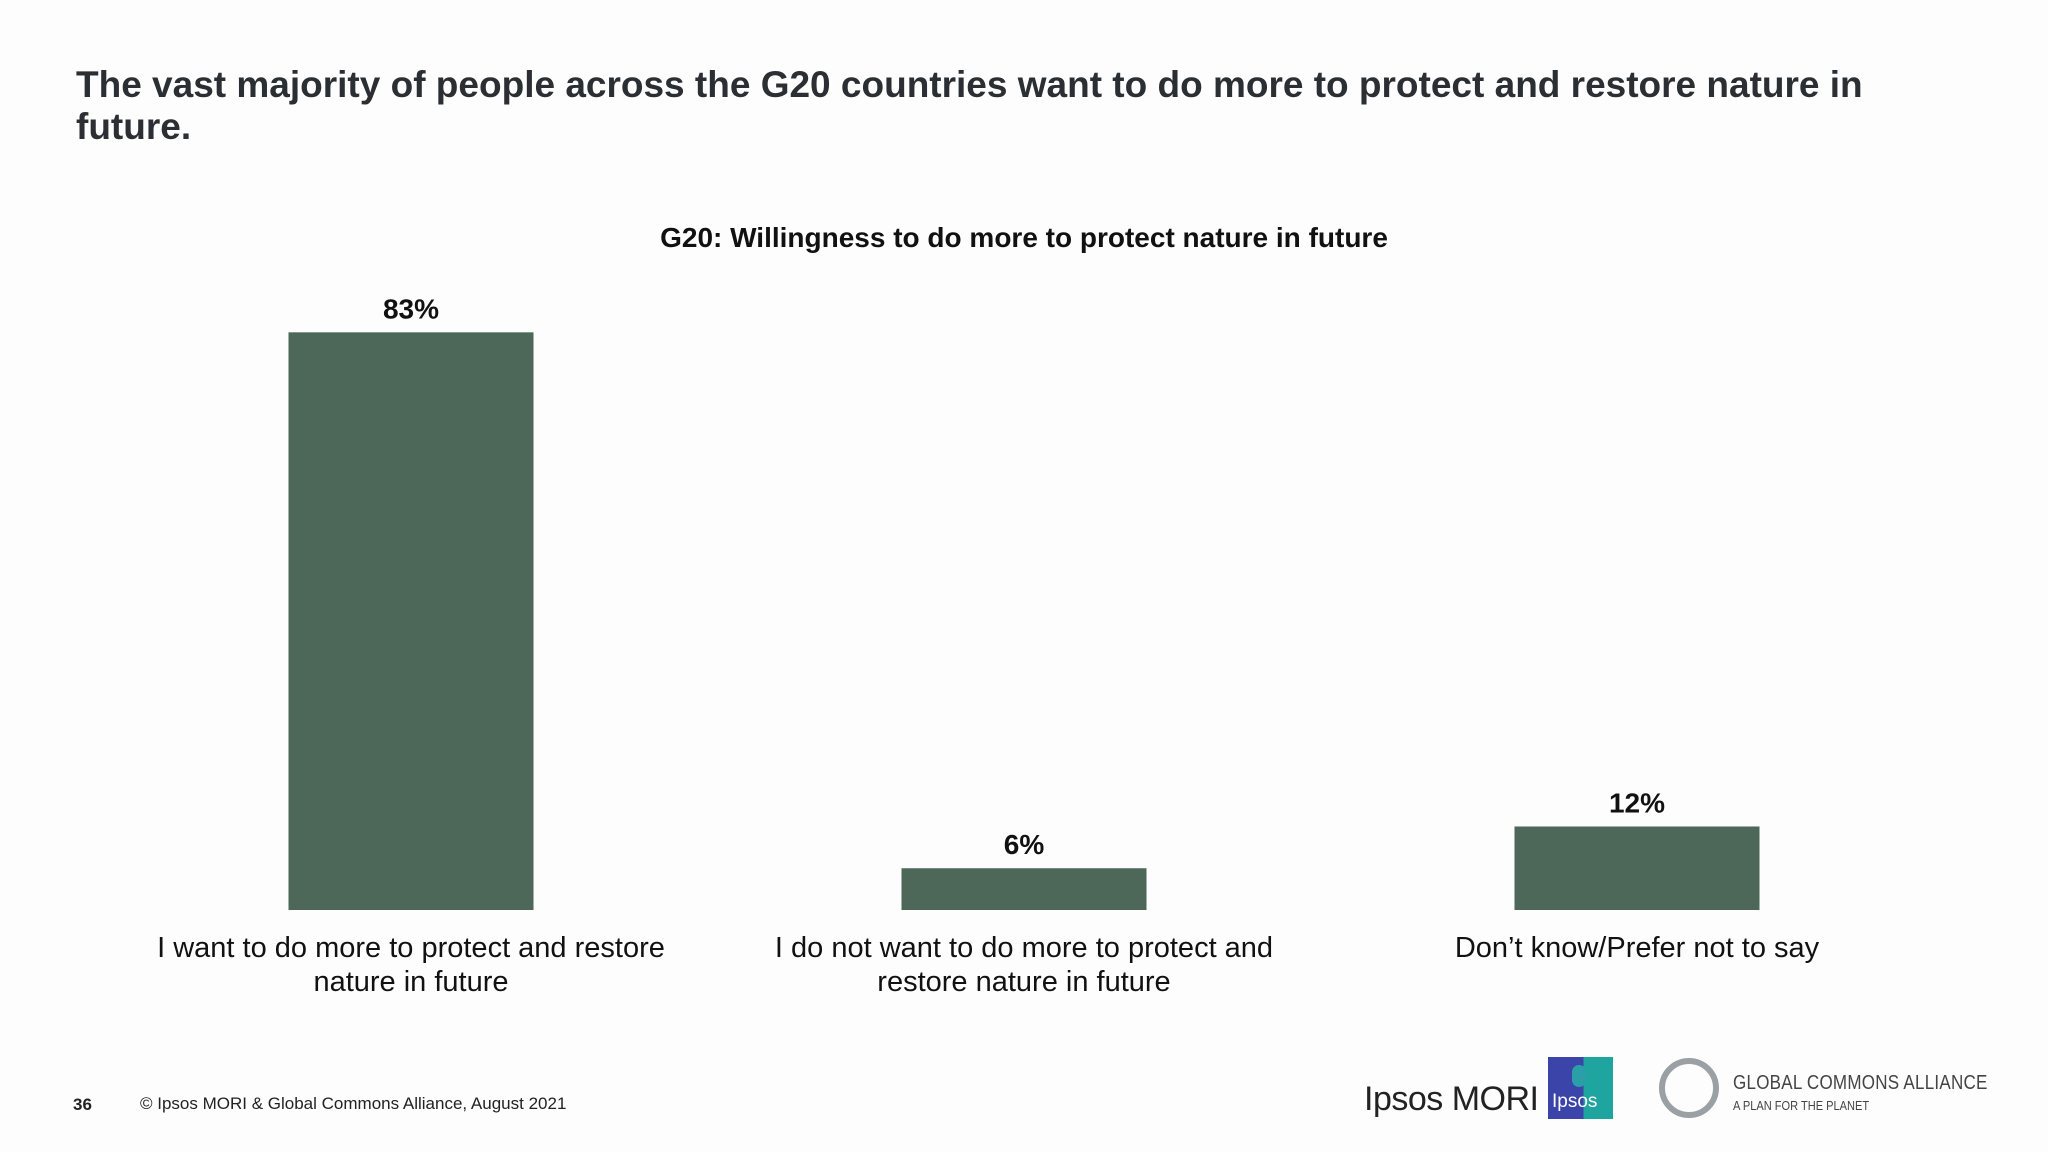 Image resolution: width=2048 pixels, height=1152 pixels. What do you see at coordinates (411, 948) in the screenshot?
I see `category-label: I want to do more to protect and restore` at bounding box center [411, 948].